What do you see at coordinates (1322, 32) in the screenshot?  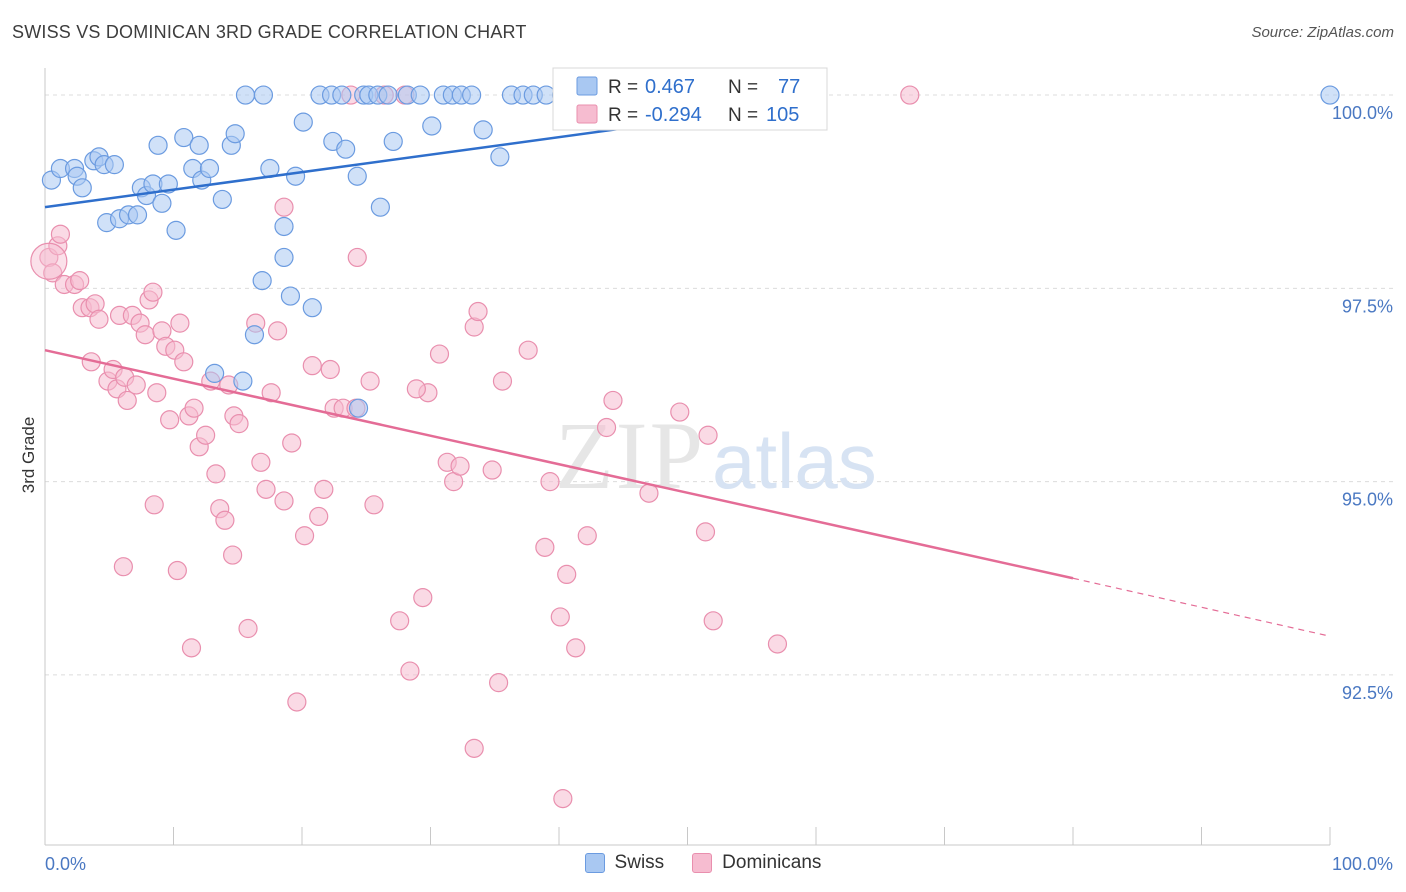 I see `source-credit: Source: ZipAtlas.com` at bounding box center [1322, 32].